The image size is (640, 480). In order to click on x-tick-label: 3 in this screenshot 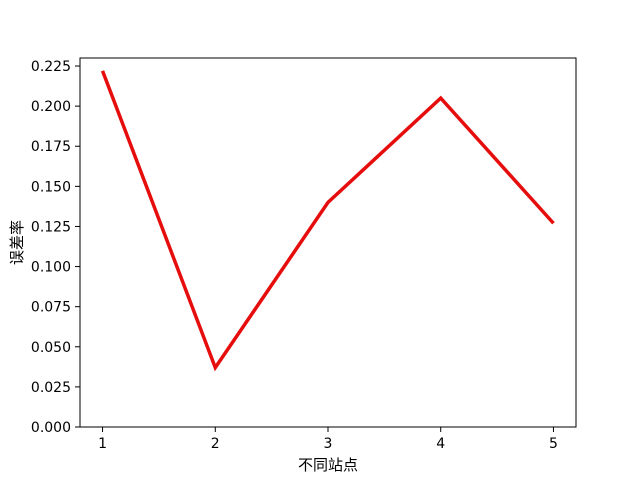, I will do `click(328, 444)`.